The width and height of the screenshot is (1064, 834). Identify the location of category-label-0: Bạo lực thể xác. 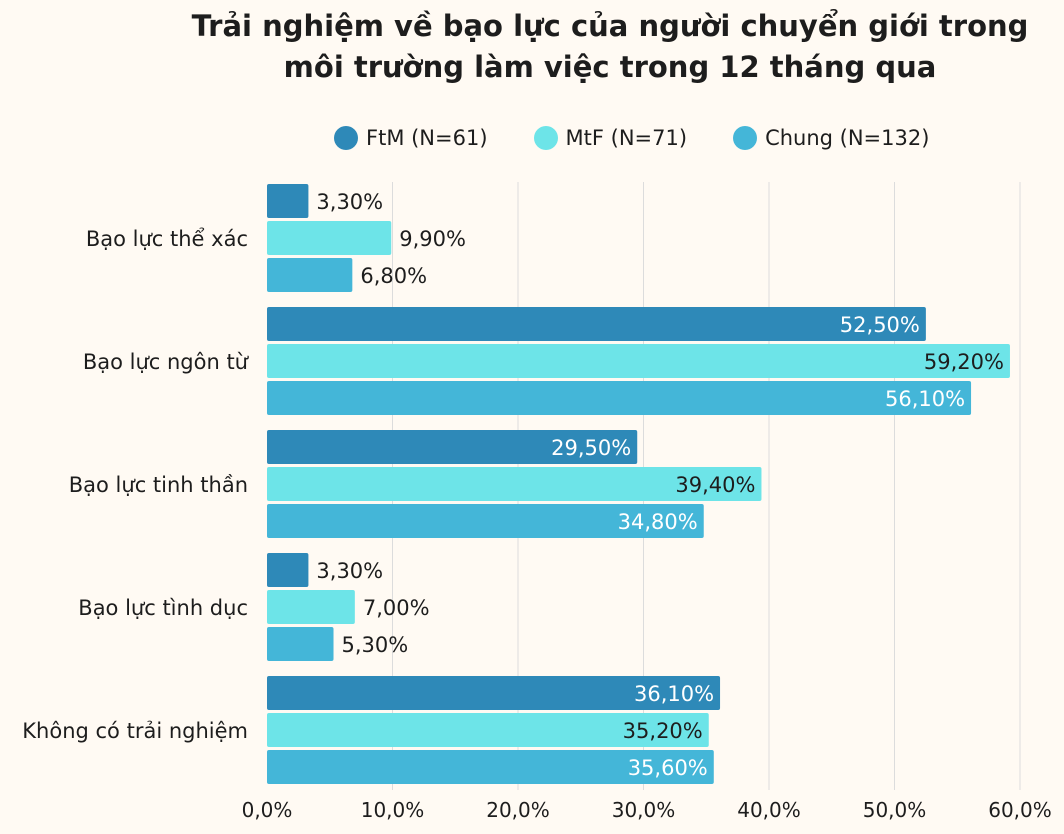
(167, 239).